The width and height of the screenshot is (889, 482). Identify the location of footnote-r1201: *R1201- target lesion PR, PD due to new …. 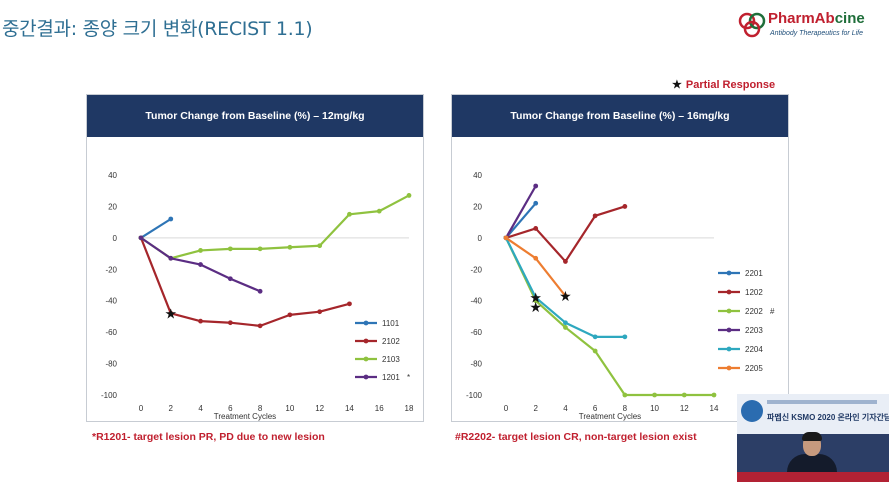
(208, 437).